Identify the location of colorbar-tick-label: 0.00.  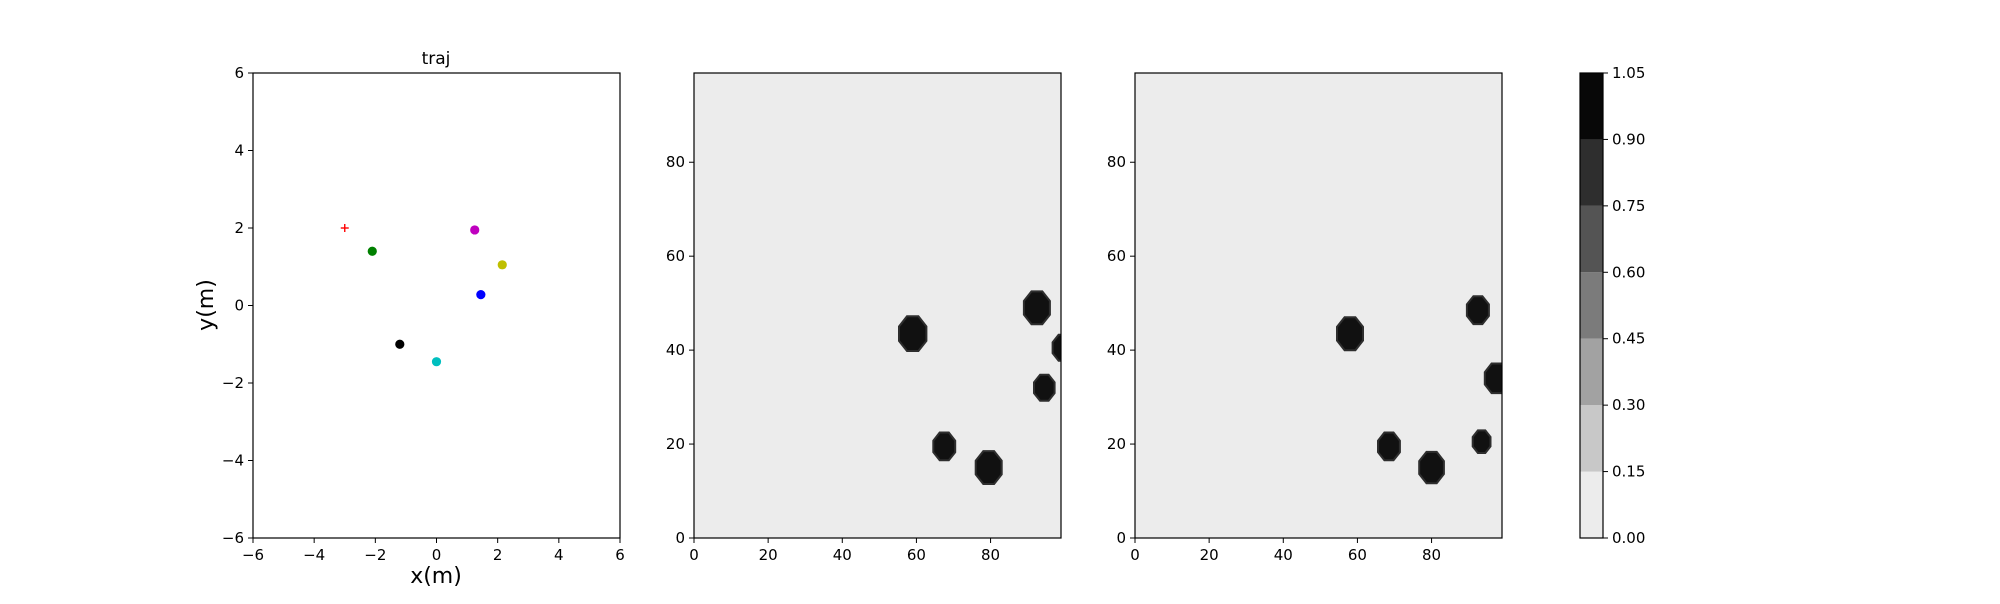
(1628, 538).